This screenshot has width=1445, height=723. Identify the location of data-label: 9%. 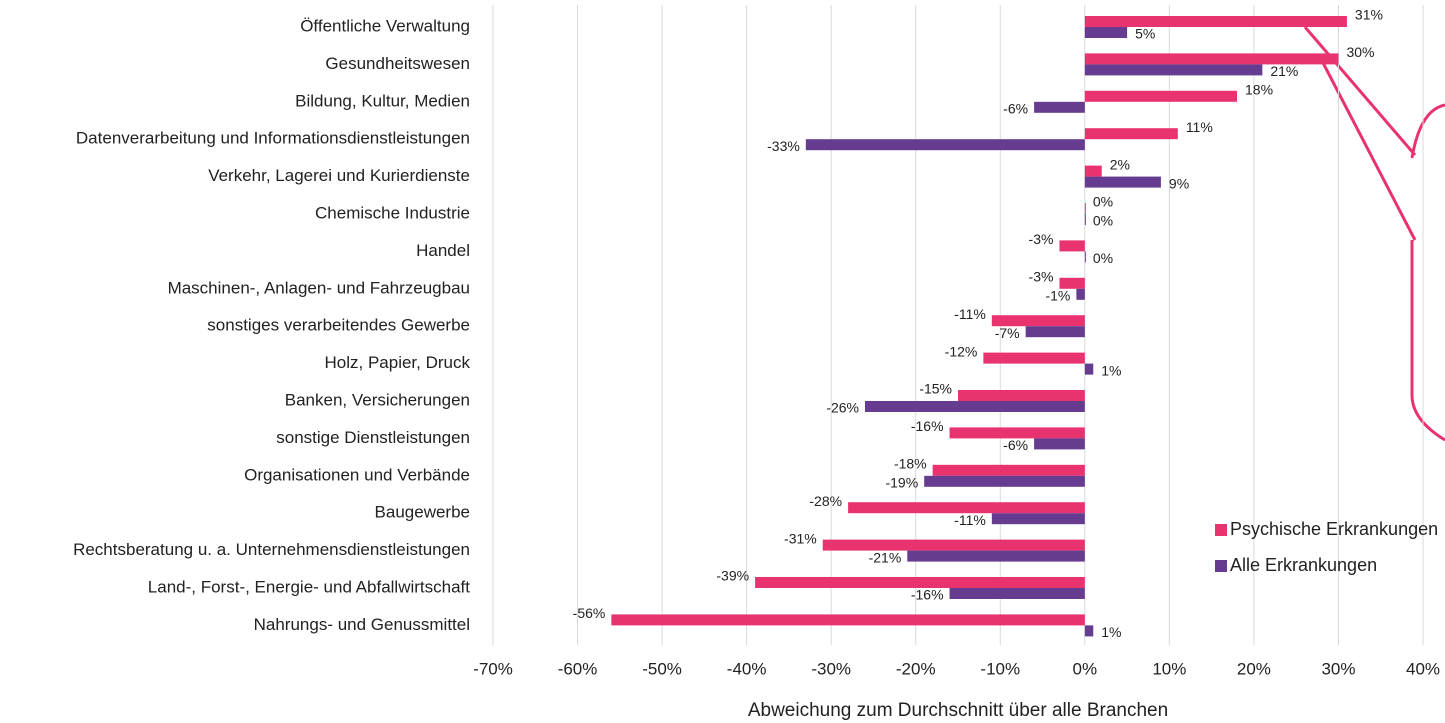
(1179, 183).